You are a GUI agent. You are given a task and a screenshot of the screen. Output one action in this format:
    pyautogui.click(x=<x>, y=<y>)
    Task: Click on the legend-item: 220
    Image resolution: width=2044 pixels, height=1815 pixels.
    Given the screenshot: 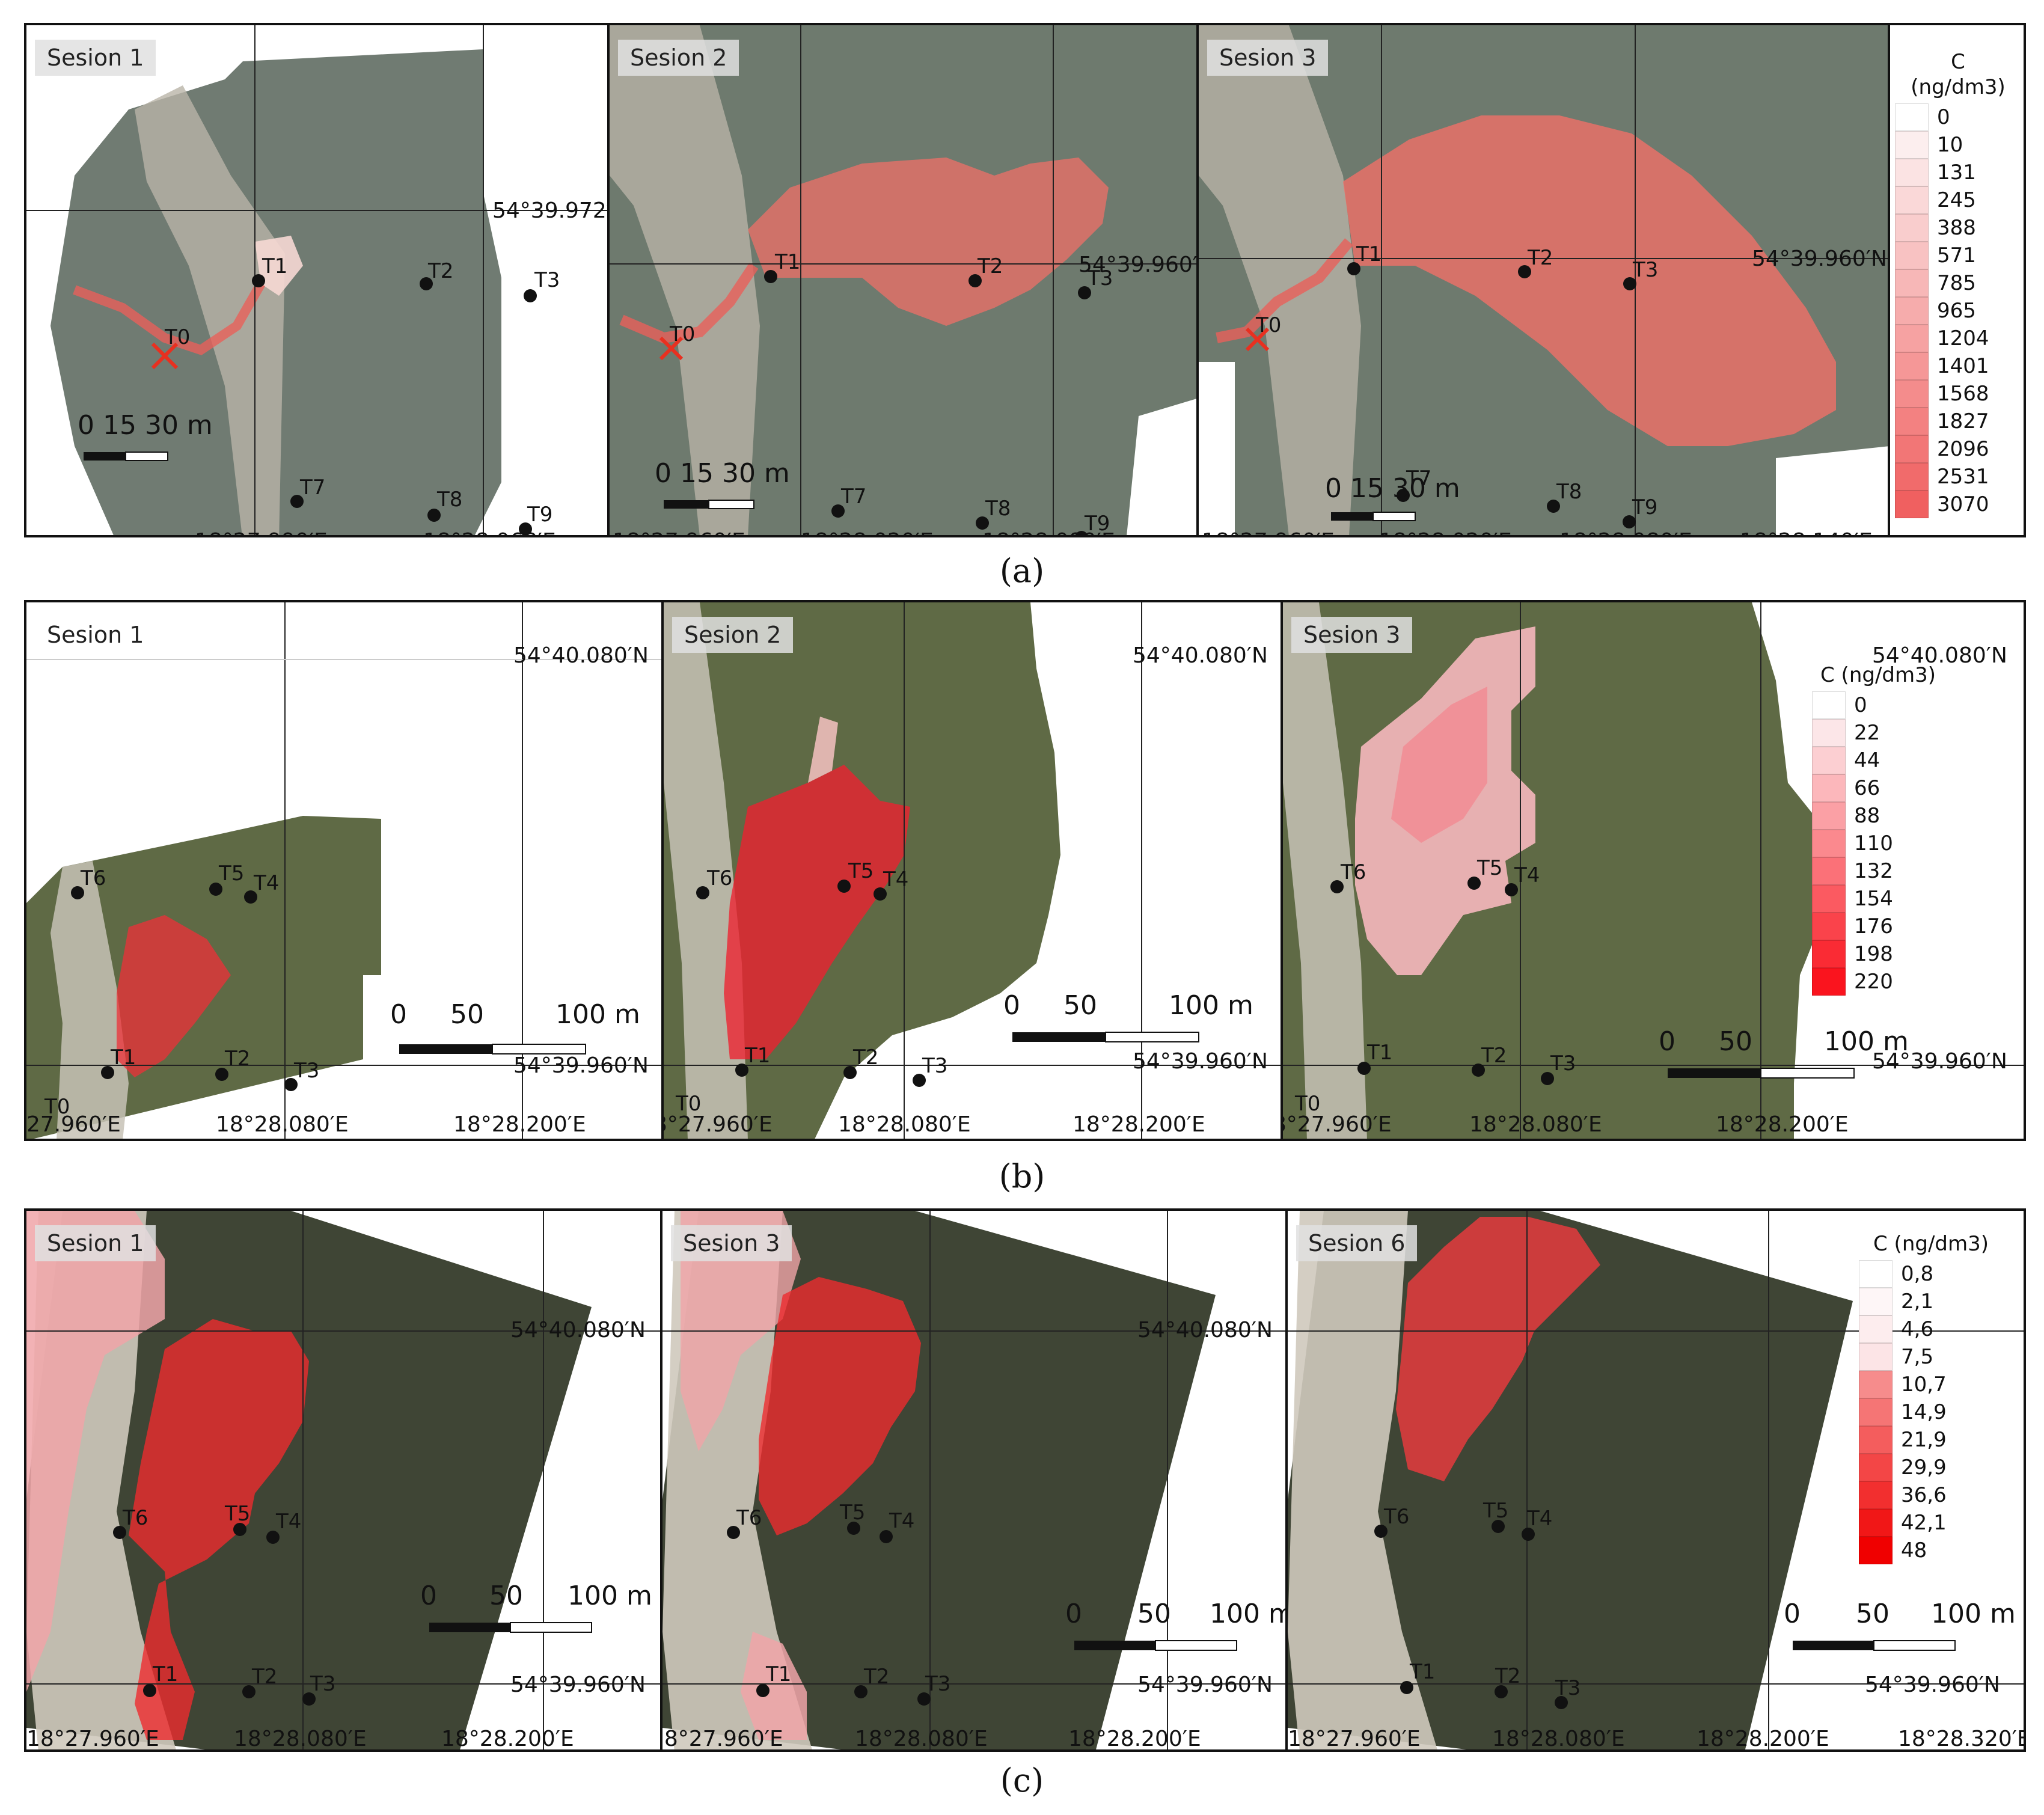 What is the action you would take?
    pyautogui.click(x=1878, y=982)
    